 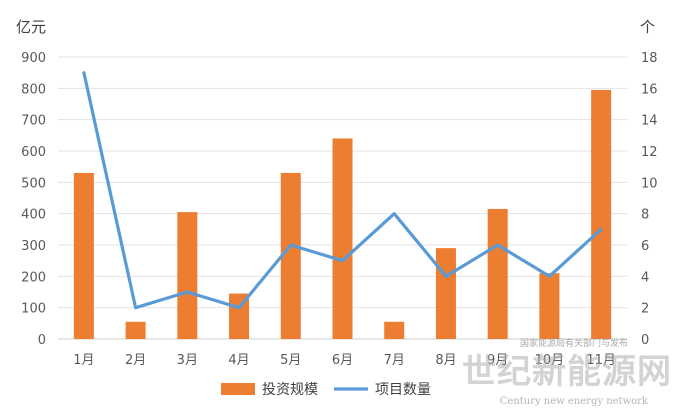 I want to click on y-left-unit: 亿元, so click(x=31, y=27).